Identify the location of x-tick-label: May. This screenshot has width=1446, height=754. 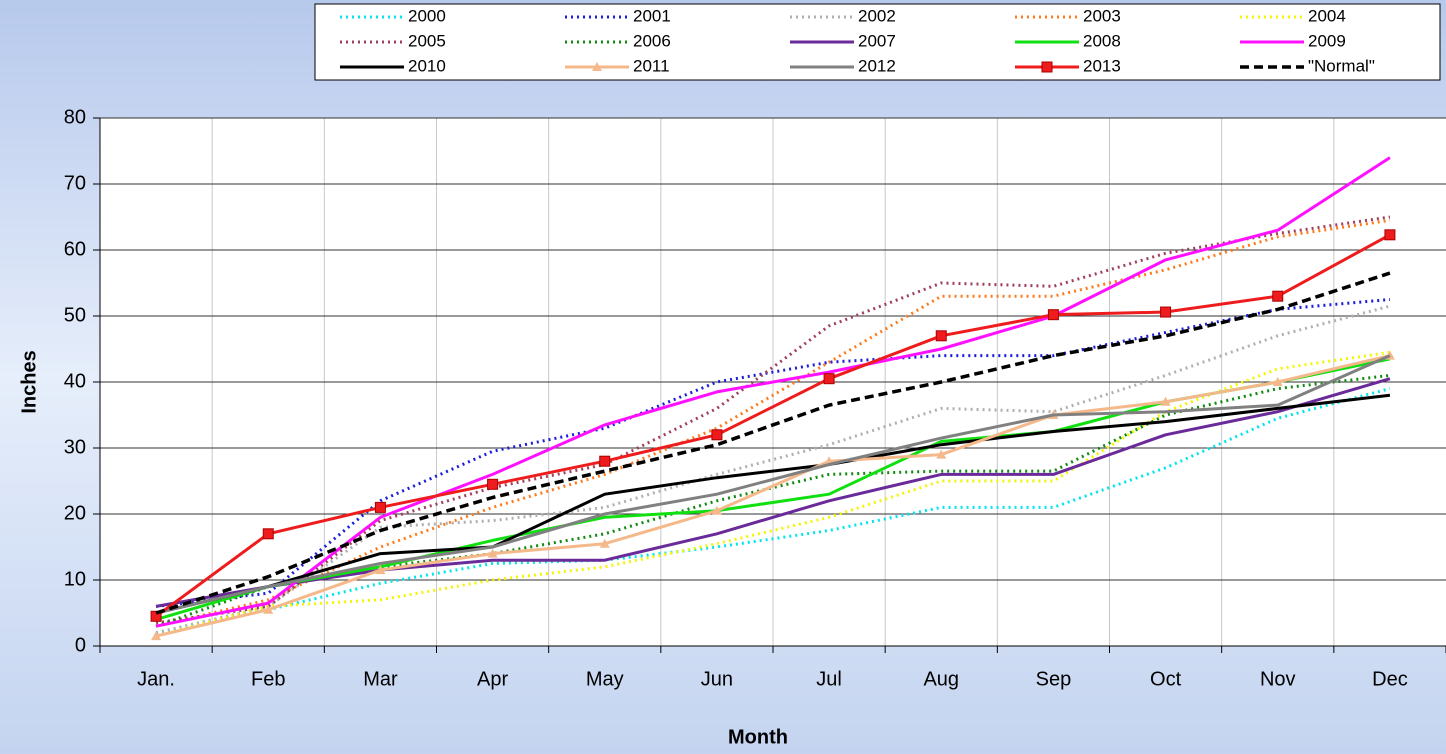
(605, 679).